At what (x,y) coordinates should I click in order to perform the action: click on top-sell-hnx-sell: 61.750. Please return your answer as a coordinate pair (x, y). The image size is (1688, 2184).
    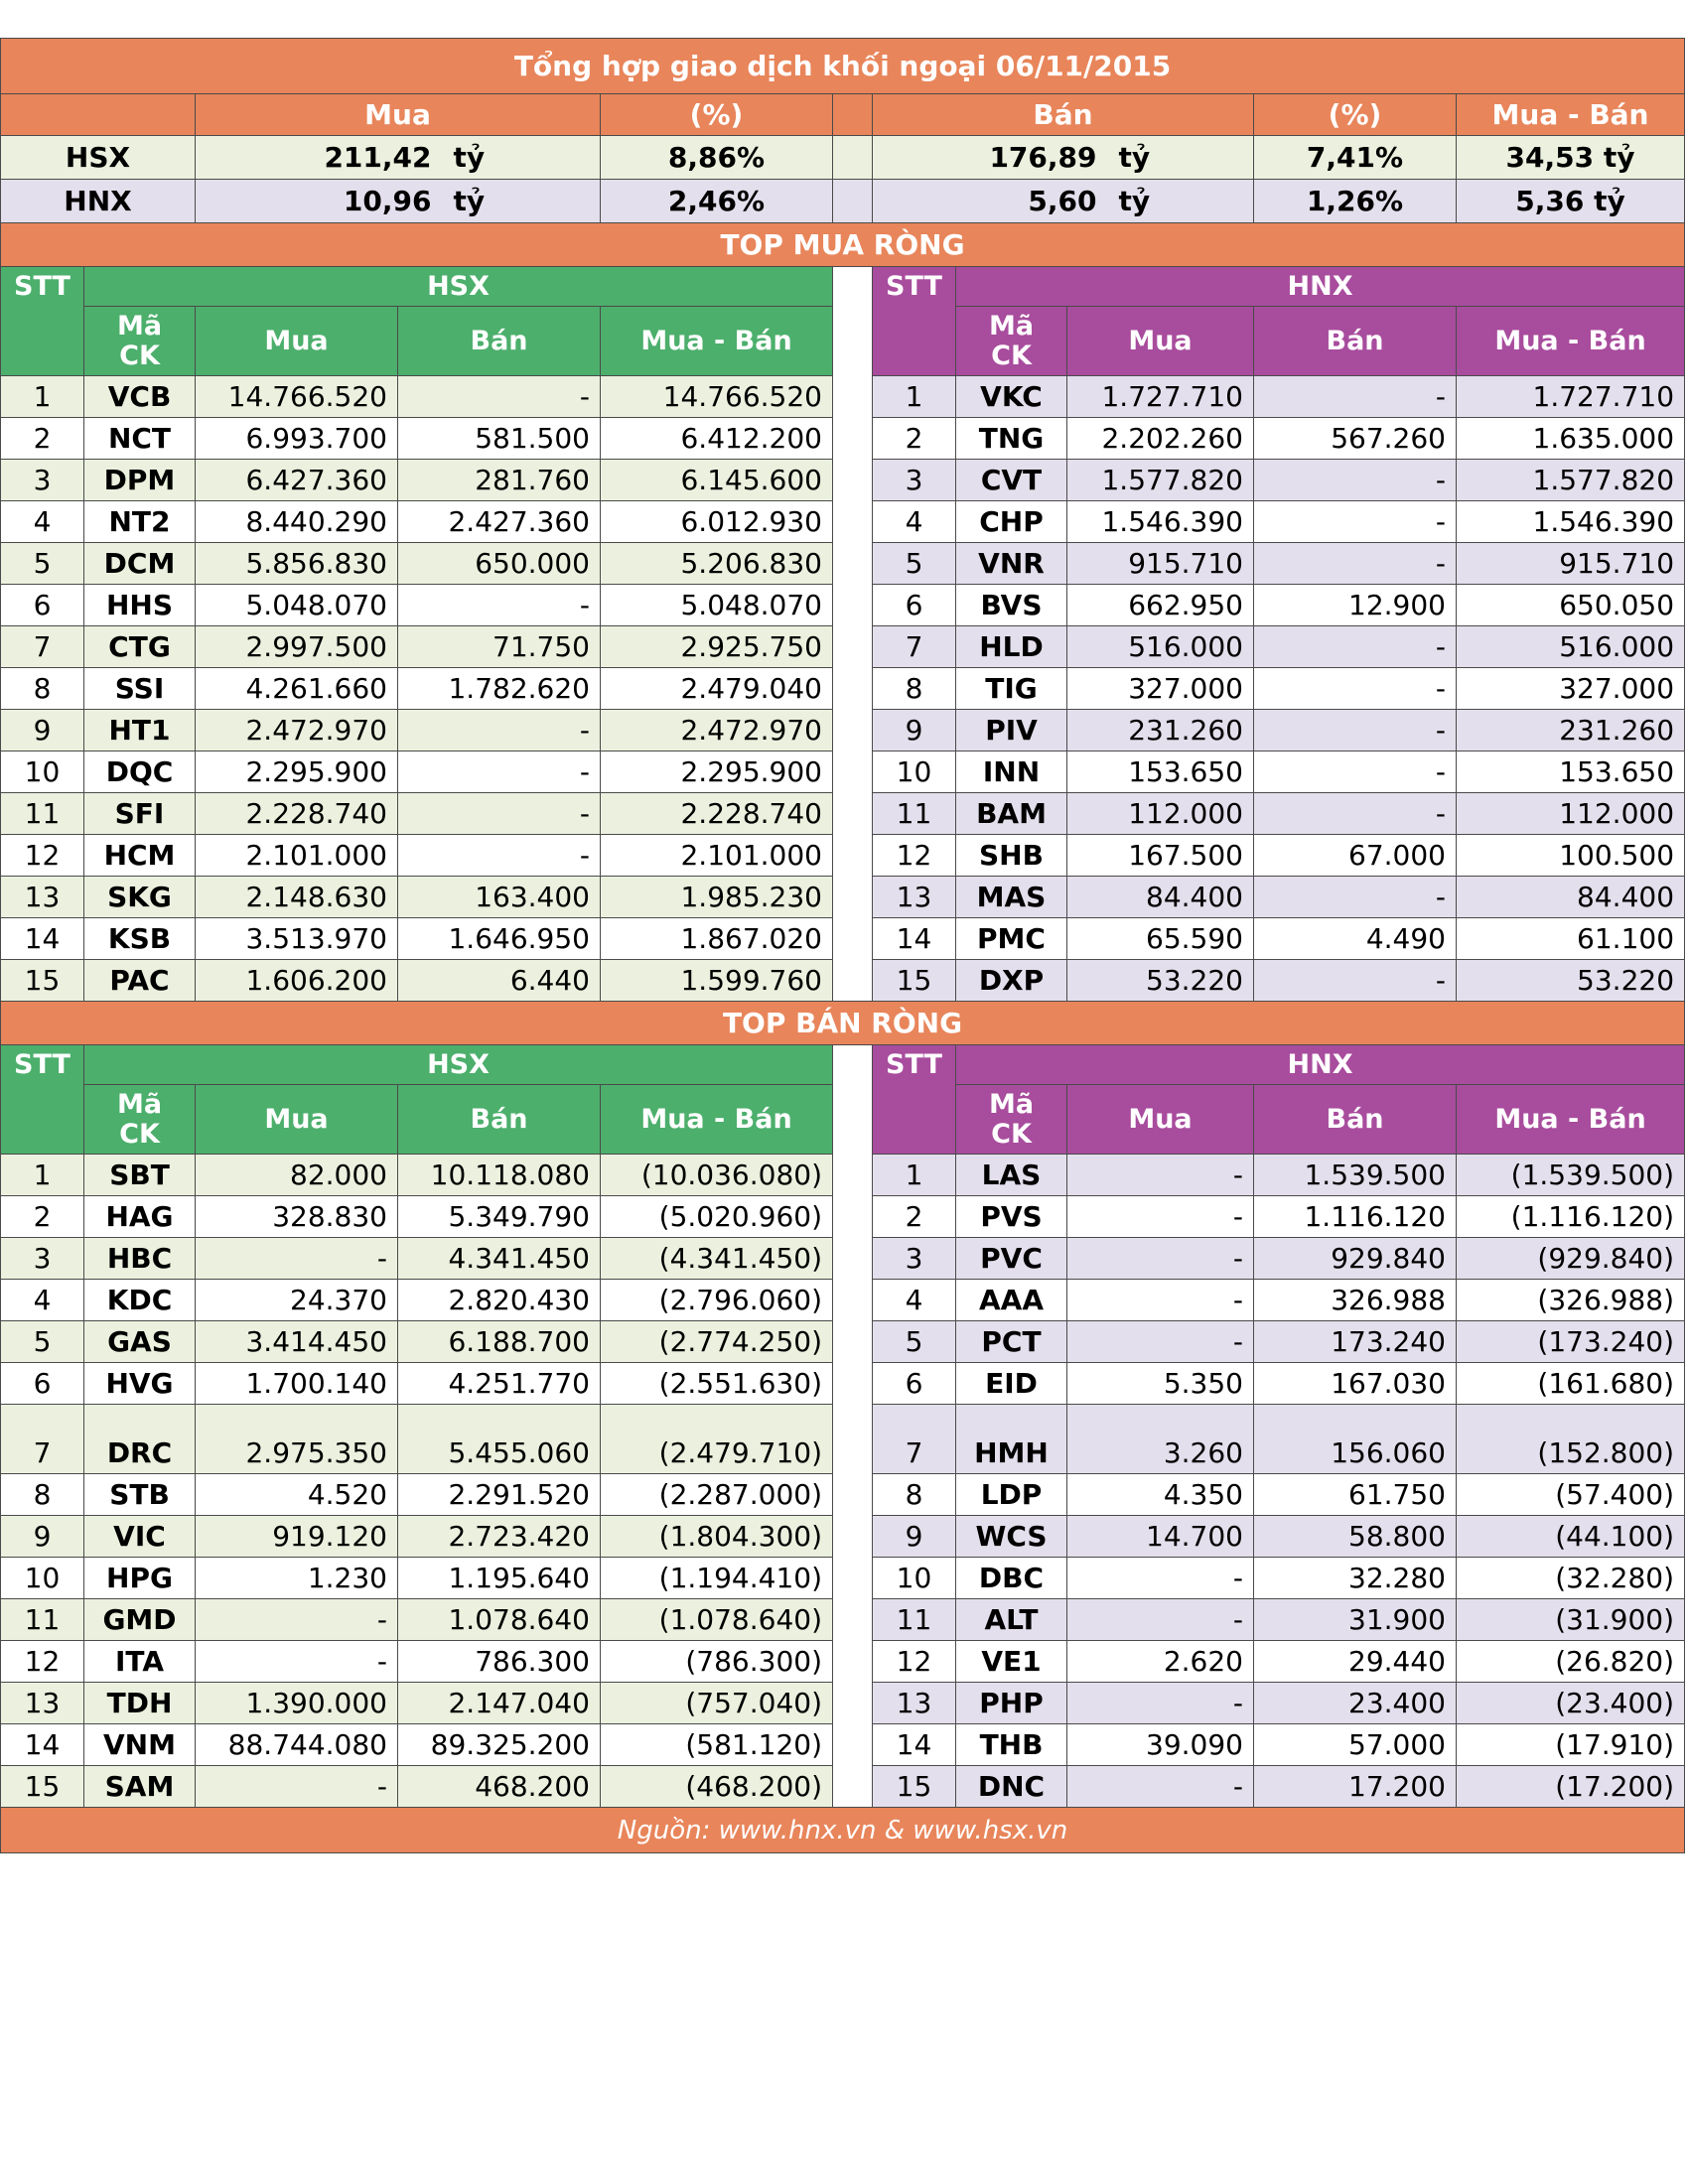
    Looking at the image, I should click on (1355, 1494).